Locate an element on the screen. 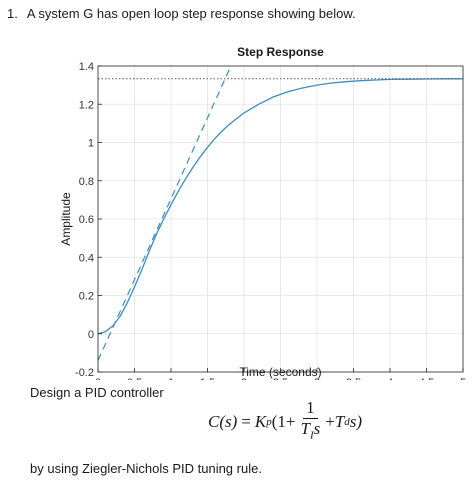 The height and width of the screenshot is (484, 474). formula-kp-sub: p is located at coordinates (269, 422).